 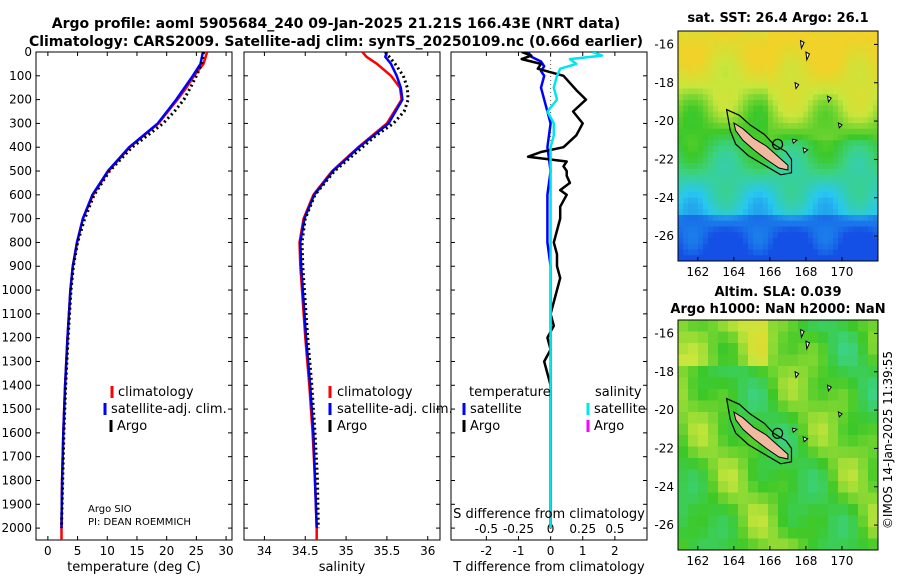 What do you see at coordinates (305, 551) in the screenshot?
I see `salinity-xtick-label: 34.5` at bounding box center [305, 551].